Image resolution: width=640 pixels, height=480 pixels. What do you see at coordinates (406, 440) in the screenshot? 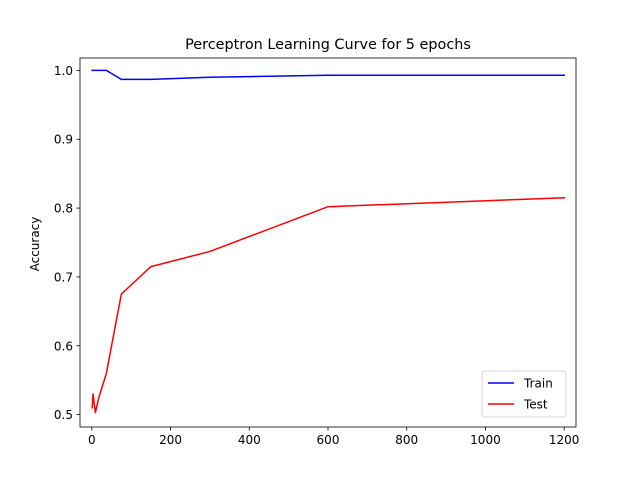
I see `x-tick-label: 800` at bounding box center [406, 440].